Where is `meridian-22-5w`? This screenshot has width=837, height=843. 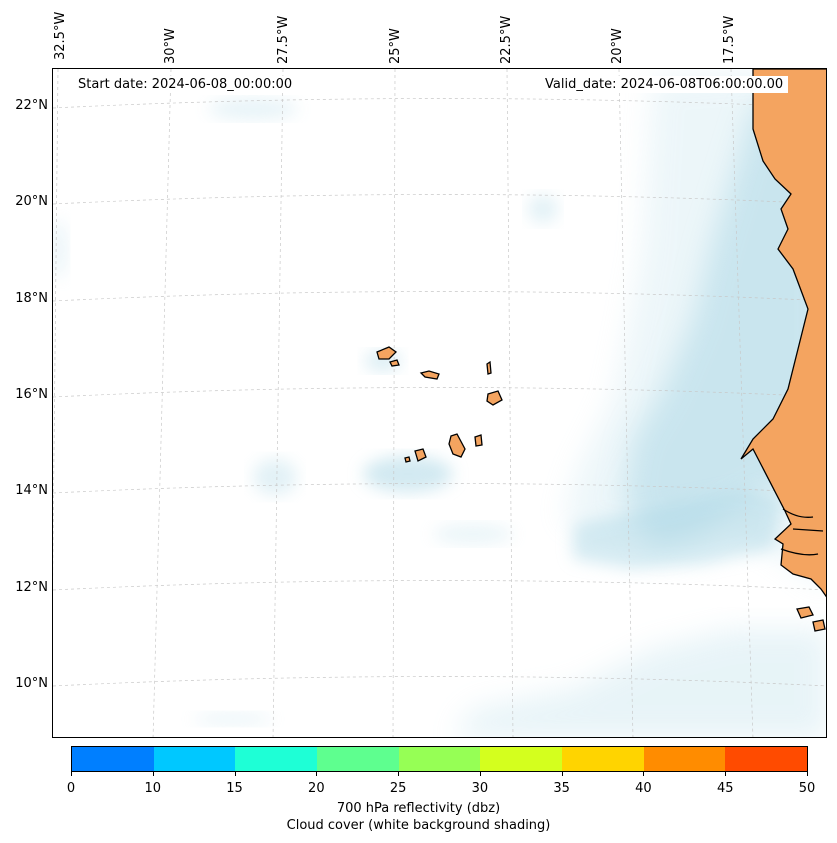
meridian-22-5w is located at coordinates (510, 403).